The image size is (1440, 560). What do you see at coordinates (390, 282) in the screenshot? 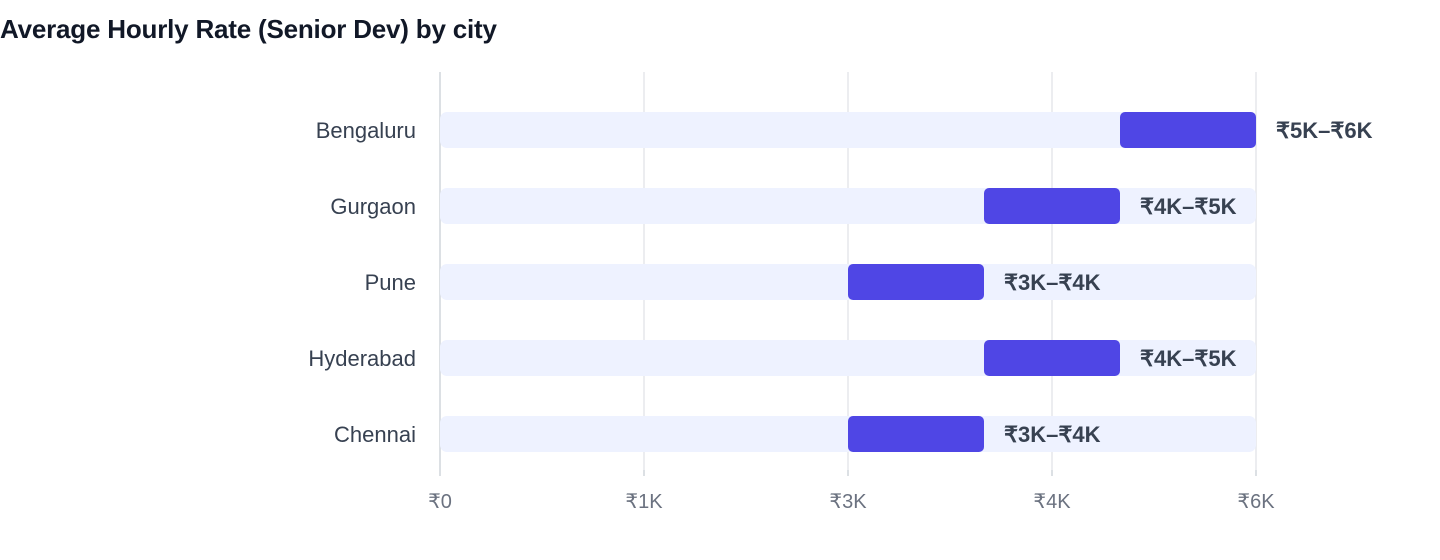
I see `category-label: Pune` at bounding box center [390, 282].